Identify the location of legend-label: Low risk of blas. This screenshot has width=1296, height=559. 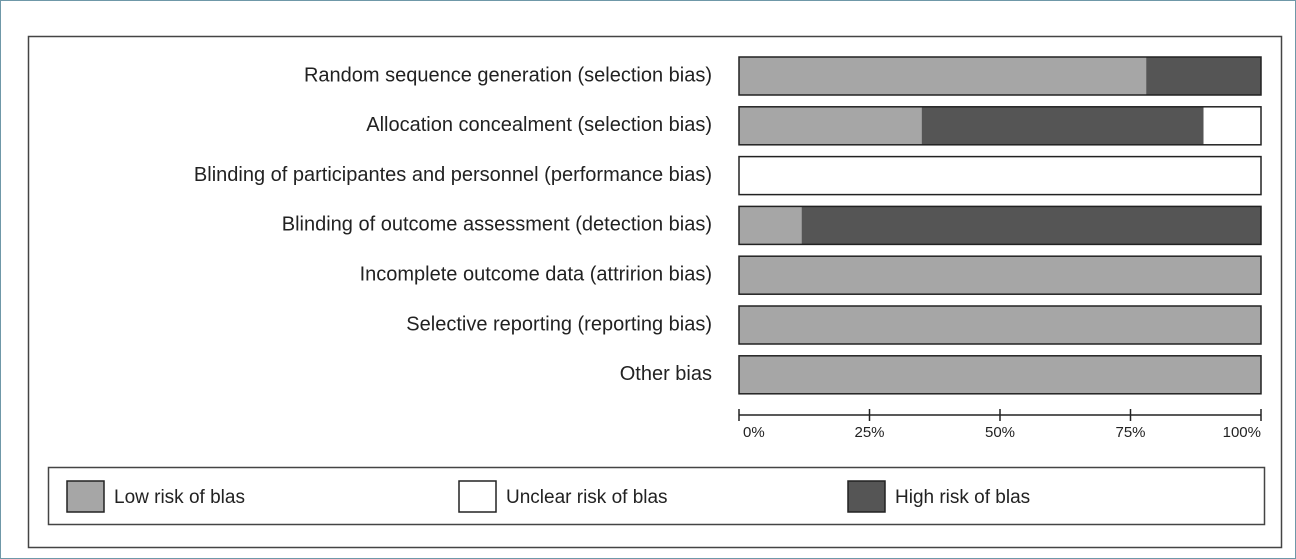
(179, 497).